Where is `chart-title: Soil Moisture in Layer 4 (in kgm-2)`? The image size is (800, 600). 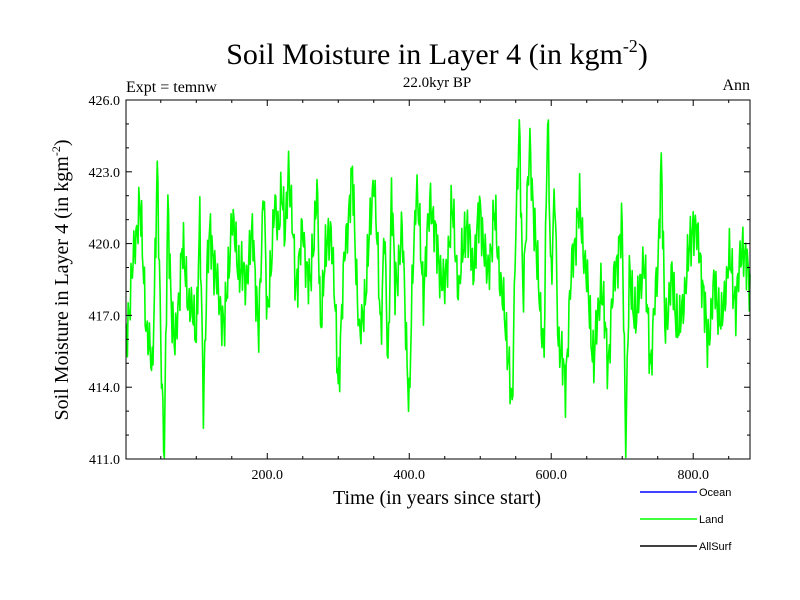
chart-title: Soil Moisture in Layer 4 (in kgm-2) is located at coordinates (437, 53).